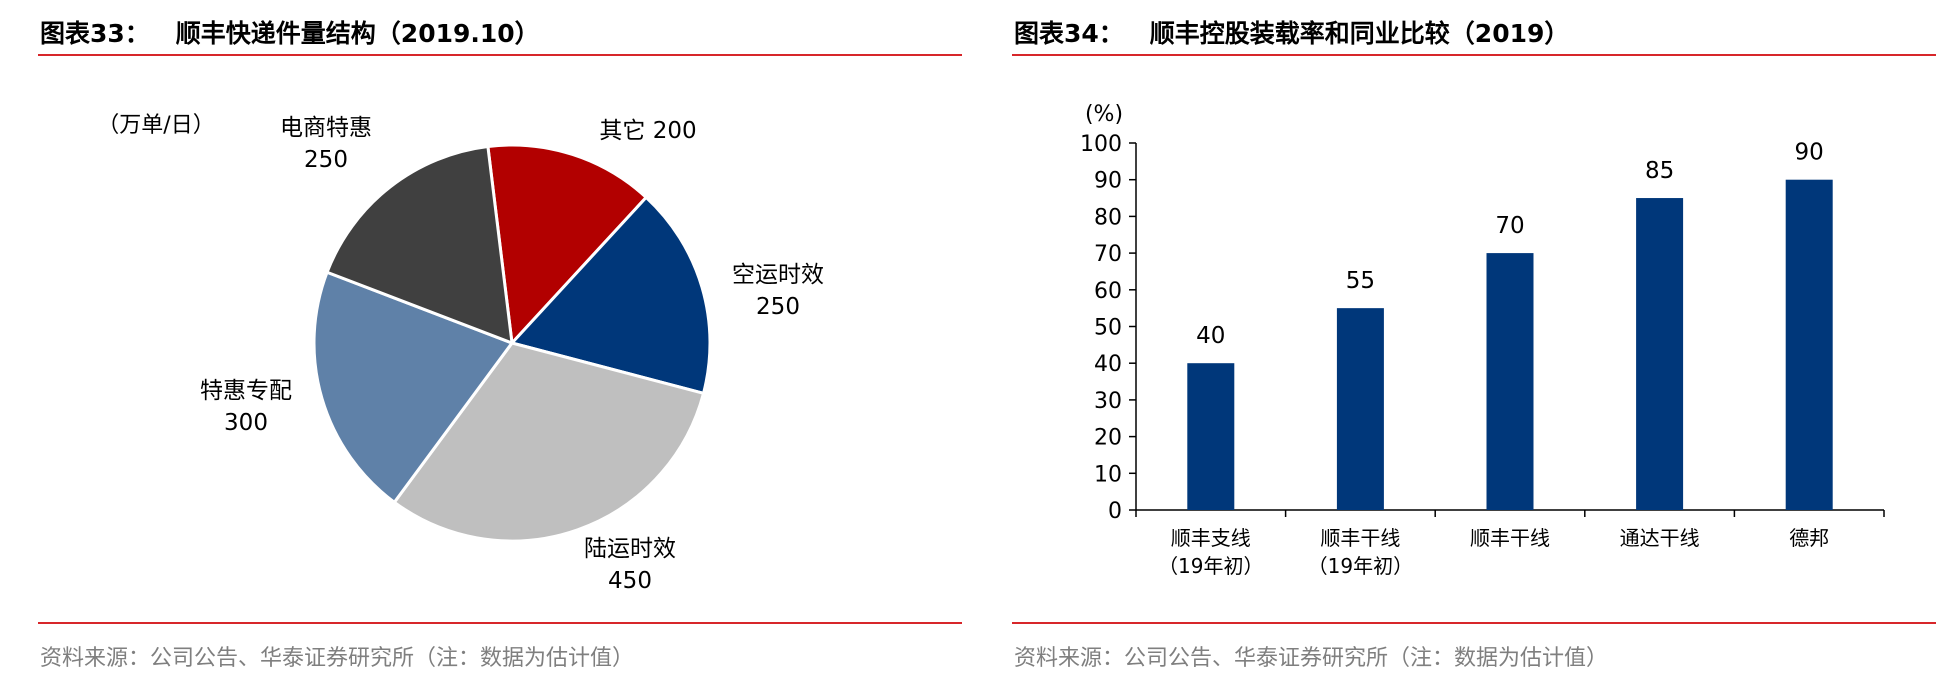  Describe the element at coordinates (1311, 658) in the screenshot. I see `figure-34-source: 资料来源：公司公告、华泰证券研究所（注：数据为估计值）` at that location.